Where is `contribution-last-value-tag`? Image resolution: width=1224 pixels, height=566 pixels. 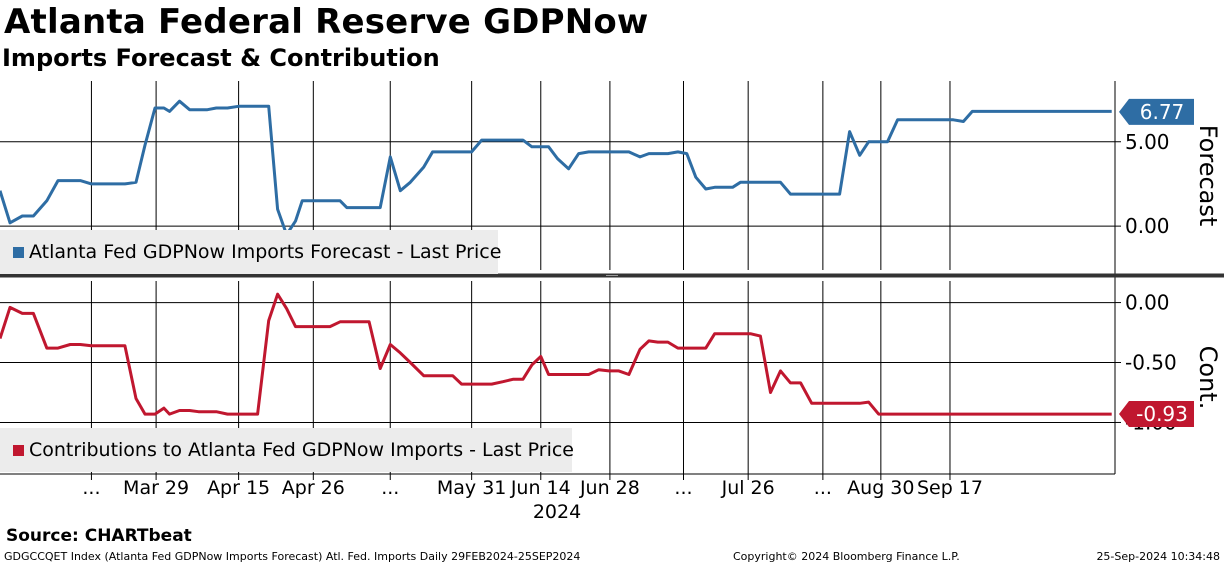 contribution-last-value-tag is located at coordinates (1156, 414).